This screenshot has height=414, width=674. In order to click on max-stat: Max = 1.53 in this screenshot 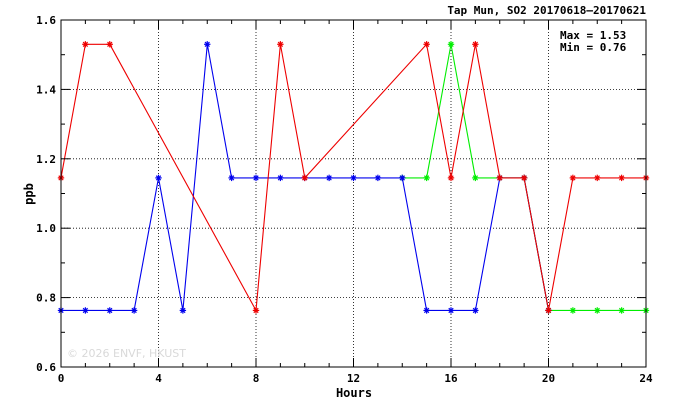, I will do `click(593, 35)`.